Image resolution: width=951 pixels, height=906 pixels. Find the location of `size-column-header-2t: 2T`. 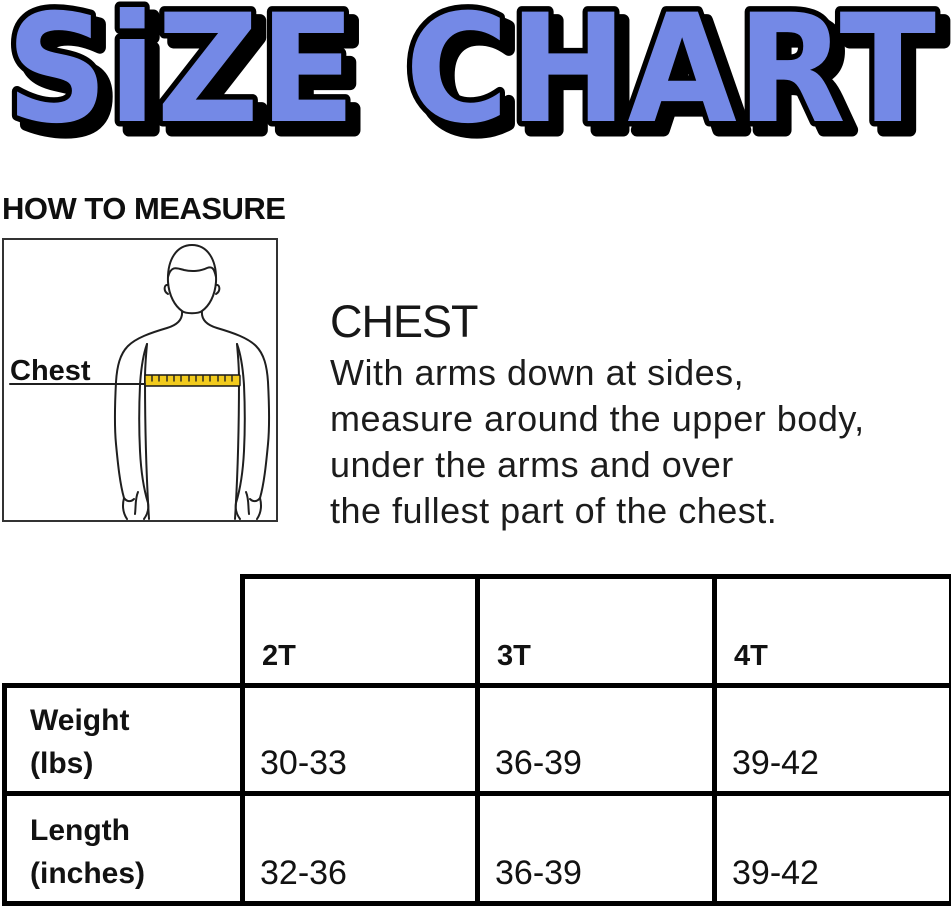

size-column-header-2t: 2T is located at coordinates (360, 631).